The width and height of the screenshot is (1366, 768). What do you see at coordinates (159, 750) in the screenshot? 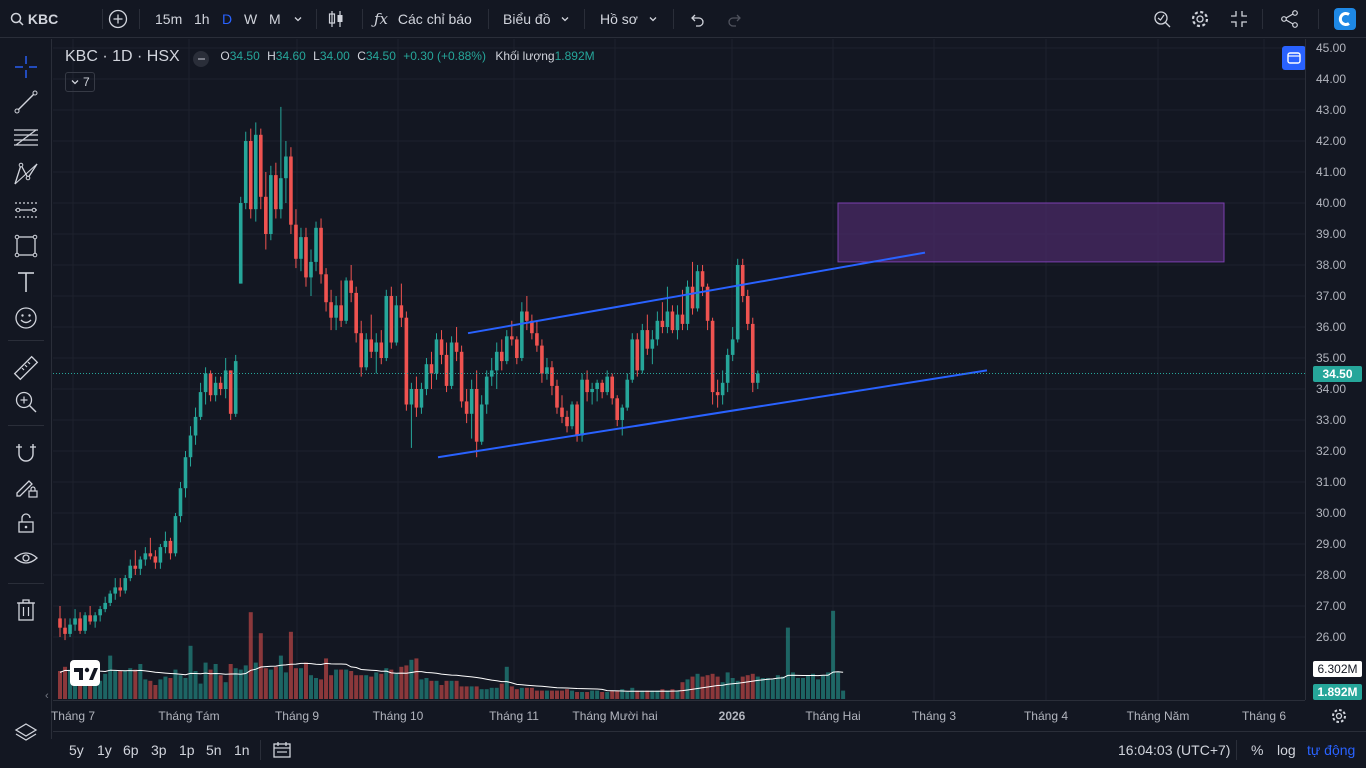
I see `range-3p: 3p` at bounding box center [159, 750].